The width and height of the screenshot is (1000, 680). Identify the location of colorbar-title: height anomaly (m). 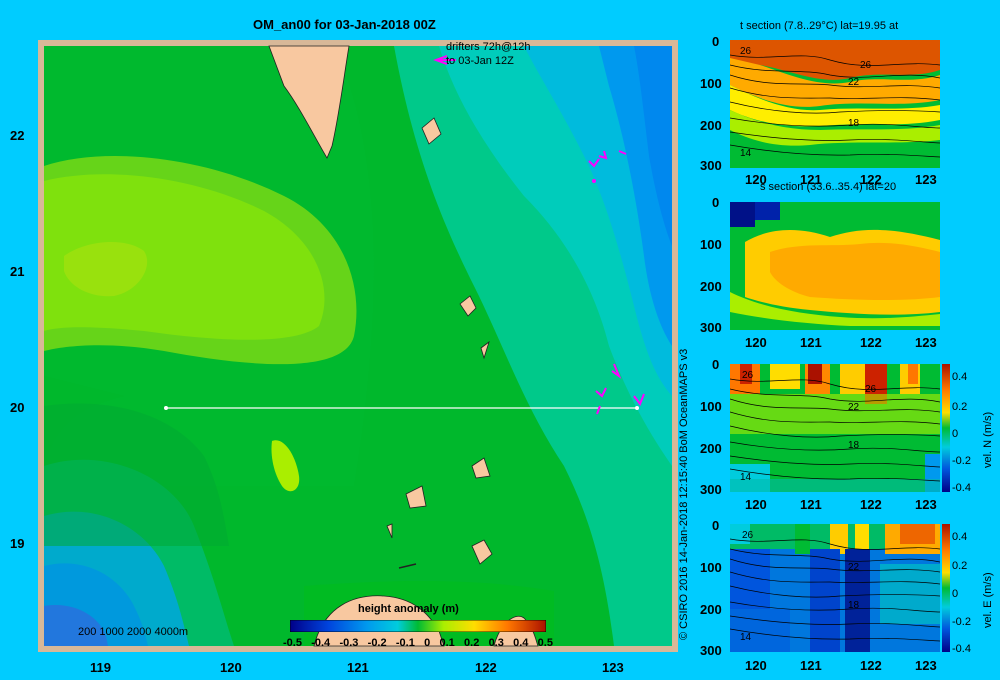
(408, 609).